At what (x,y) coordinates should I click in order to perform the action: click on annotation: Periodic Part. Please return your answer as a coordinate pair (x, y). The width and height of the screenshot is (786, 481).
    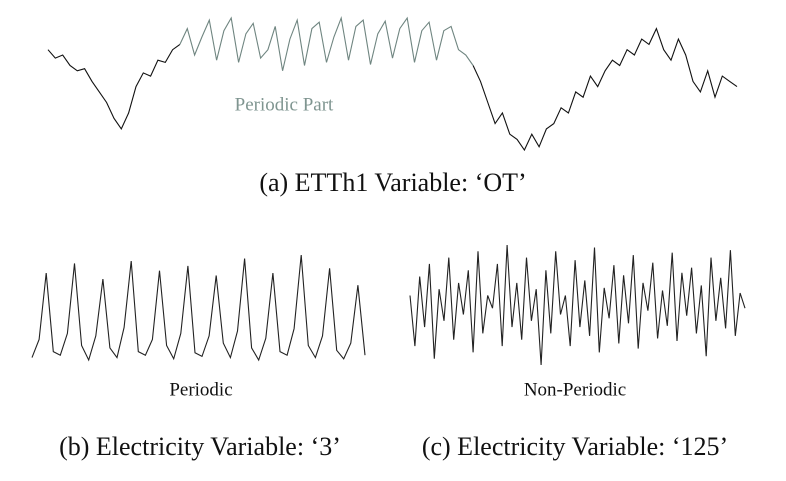
    Looking at the image, I should click on (284, 104).